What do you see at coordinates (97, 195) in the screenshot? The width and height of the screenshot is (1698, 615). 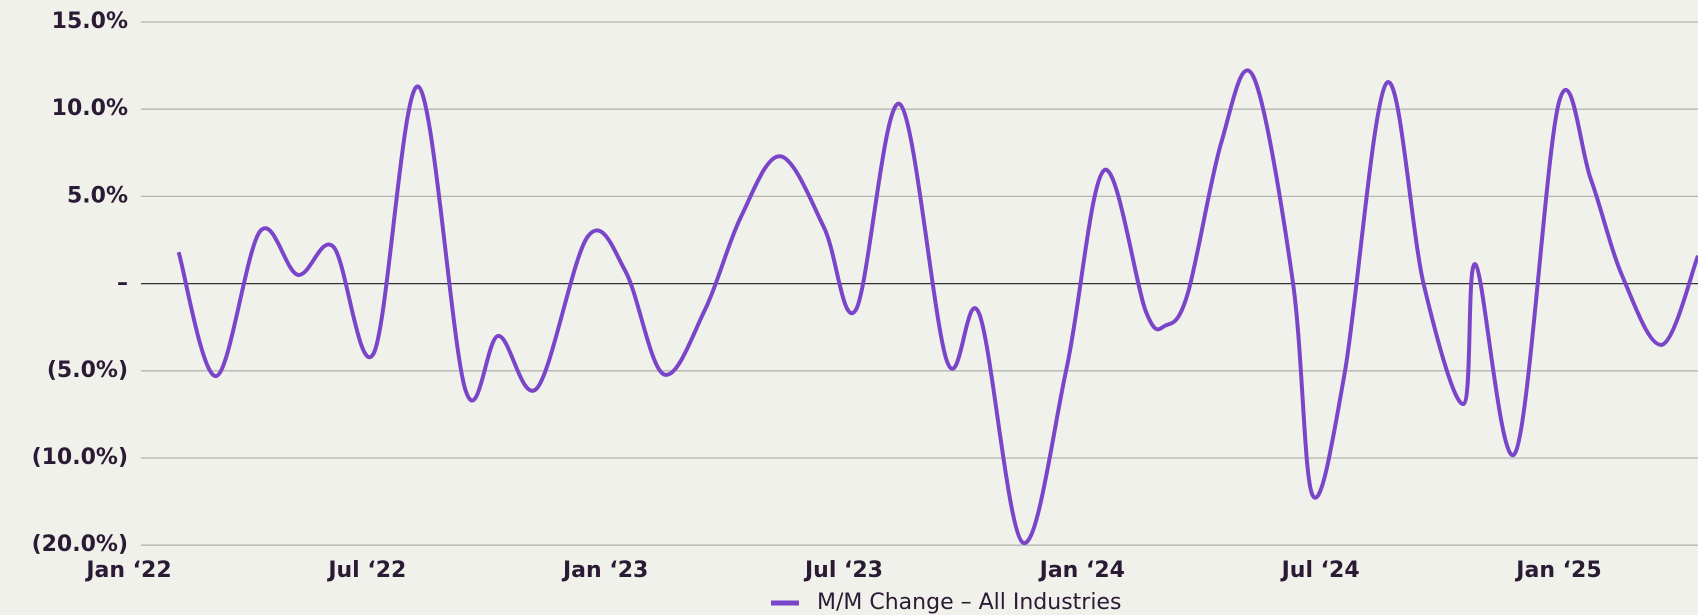 I see `y-tick-label: 5.0%` at bounding box center [97, 195].